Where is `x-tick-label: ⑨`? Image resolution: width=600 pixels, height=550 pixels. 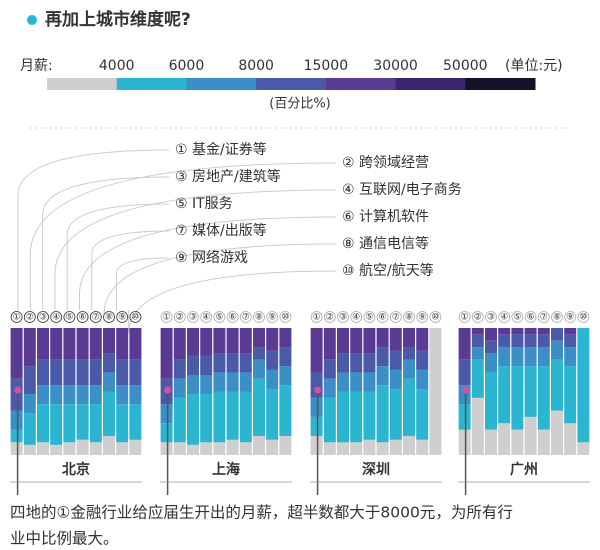
x-tick-label: ⑨ is located at coordinates (272, 318).